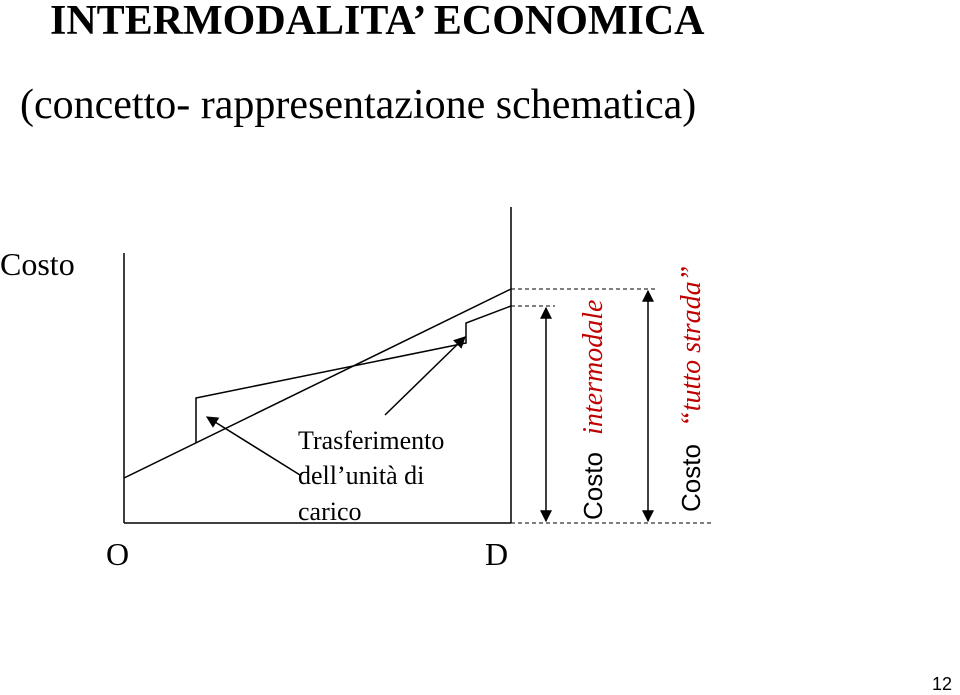 The width and height of the screenshot is (960, 695). Describe the element at coordinates (371, 440) in the screenshot. I see `annotation-line: Trasferimento` at that location.